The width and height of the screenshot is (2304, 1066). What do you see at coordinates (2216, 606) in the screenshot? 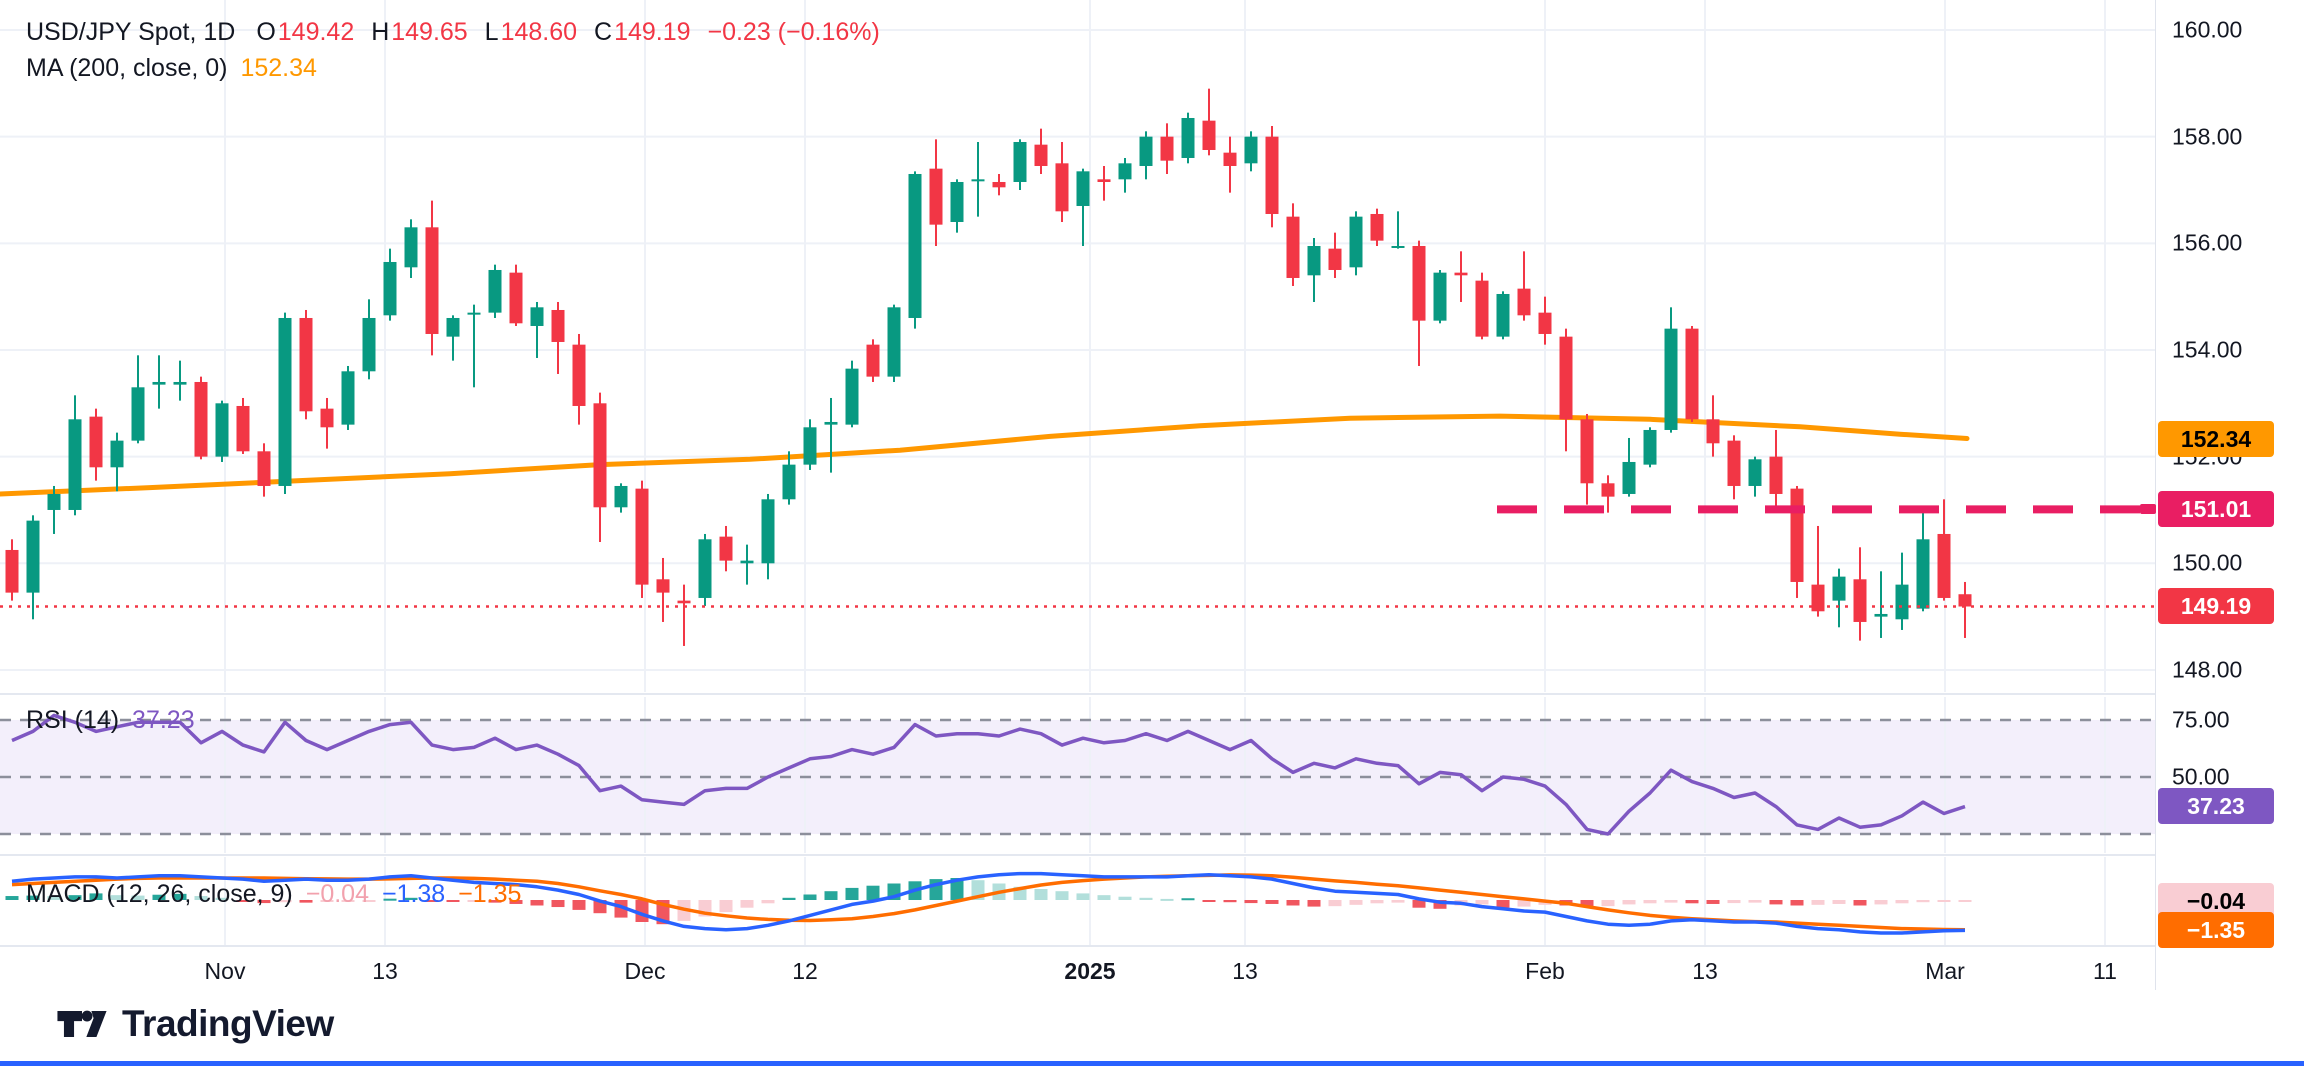
I see `last-price-badge: 149.19` at bounding box center [2216, 606].